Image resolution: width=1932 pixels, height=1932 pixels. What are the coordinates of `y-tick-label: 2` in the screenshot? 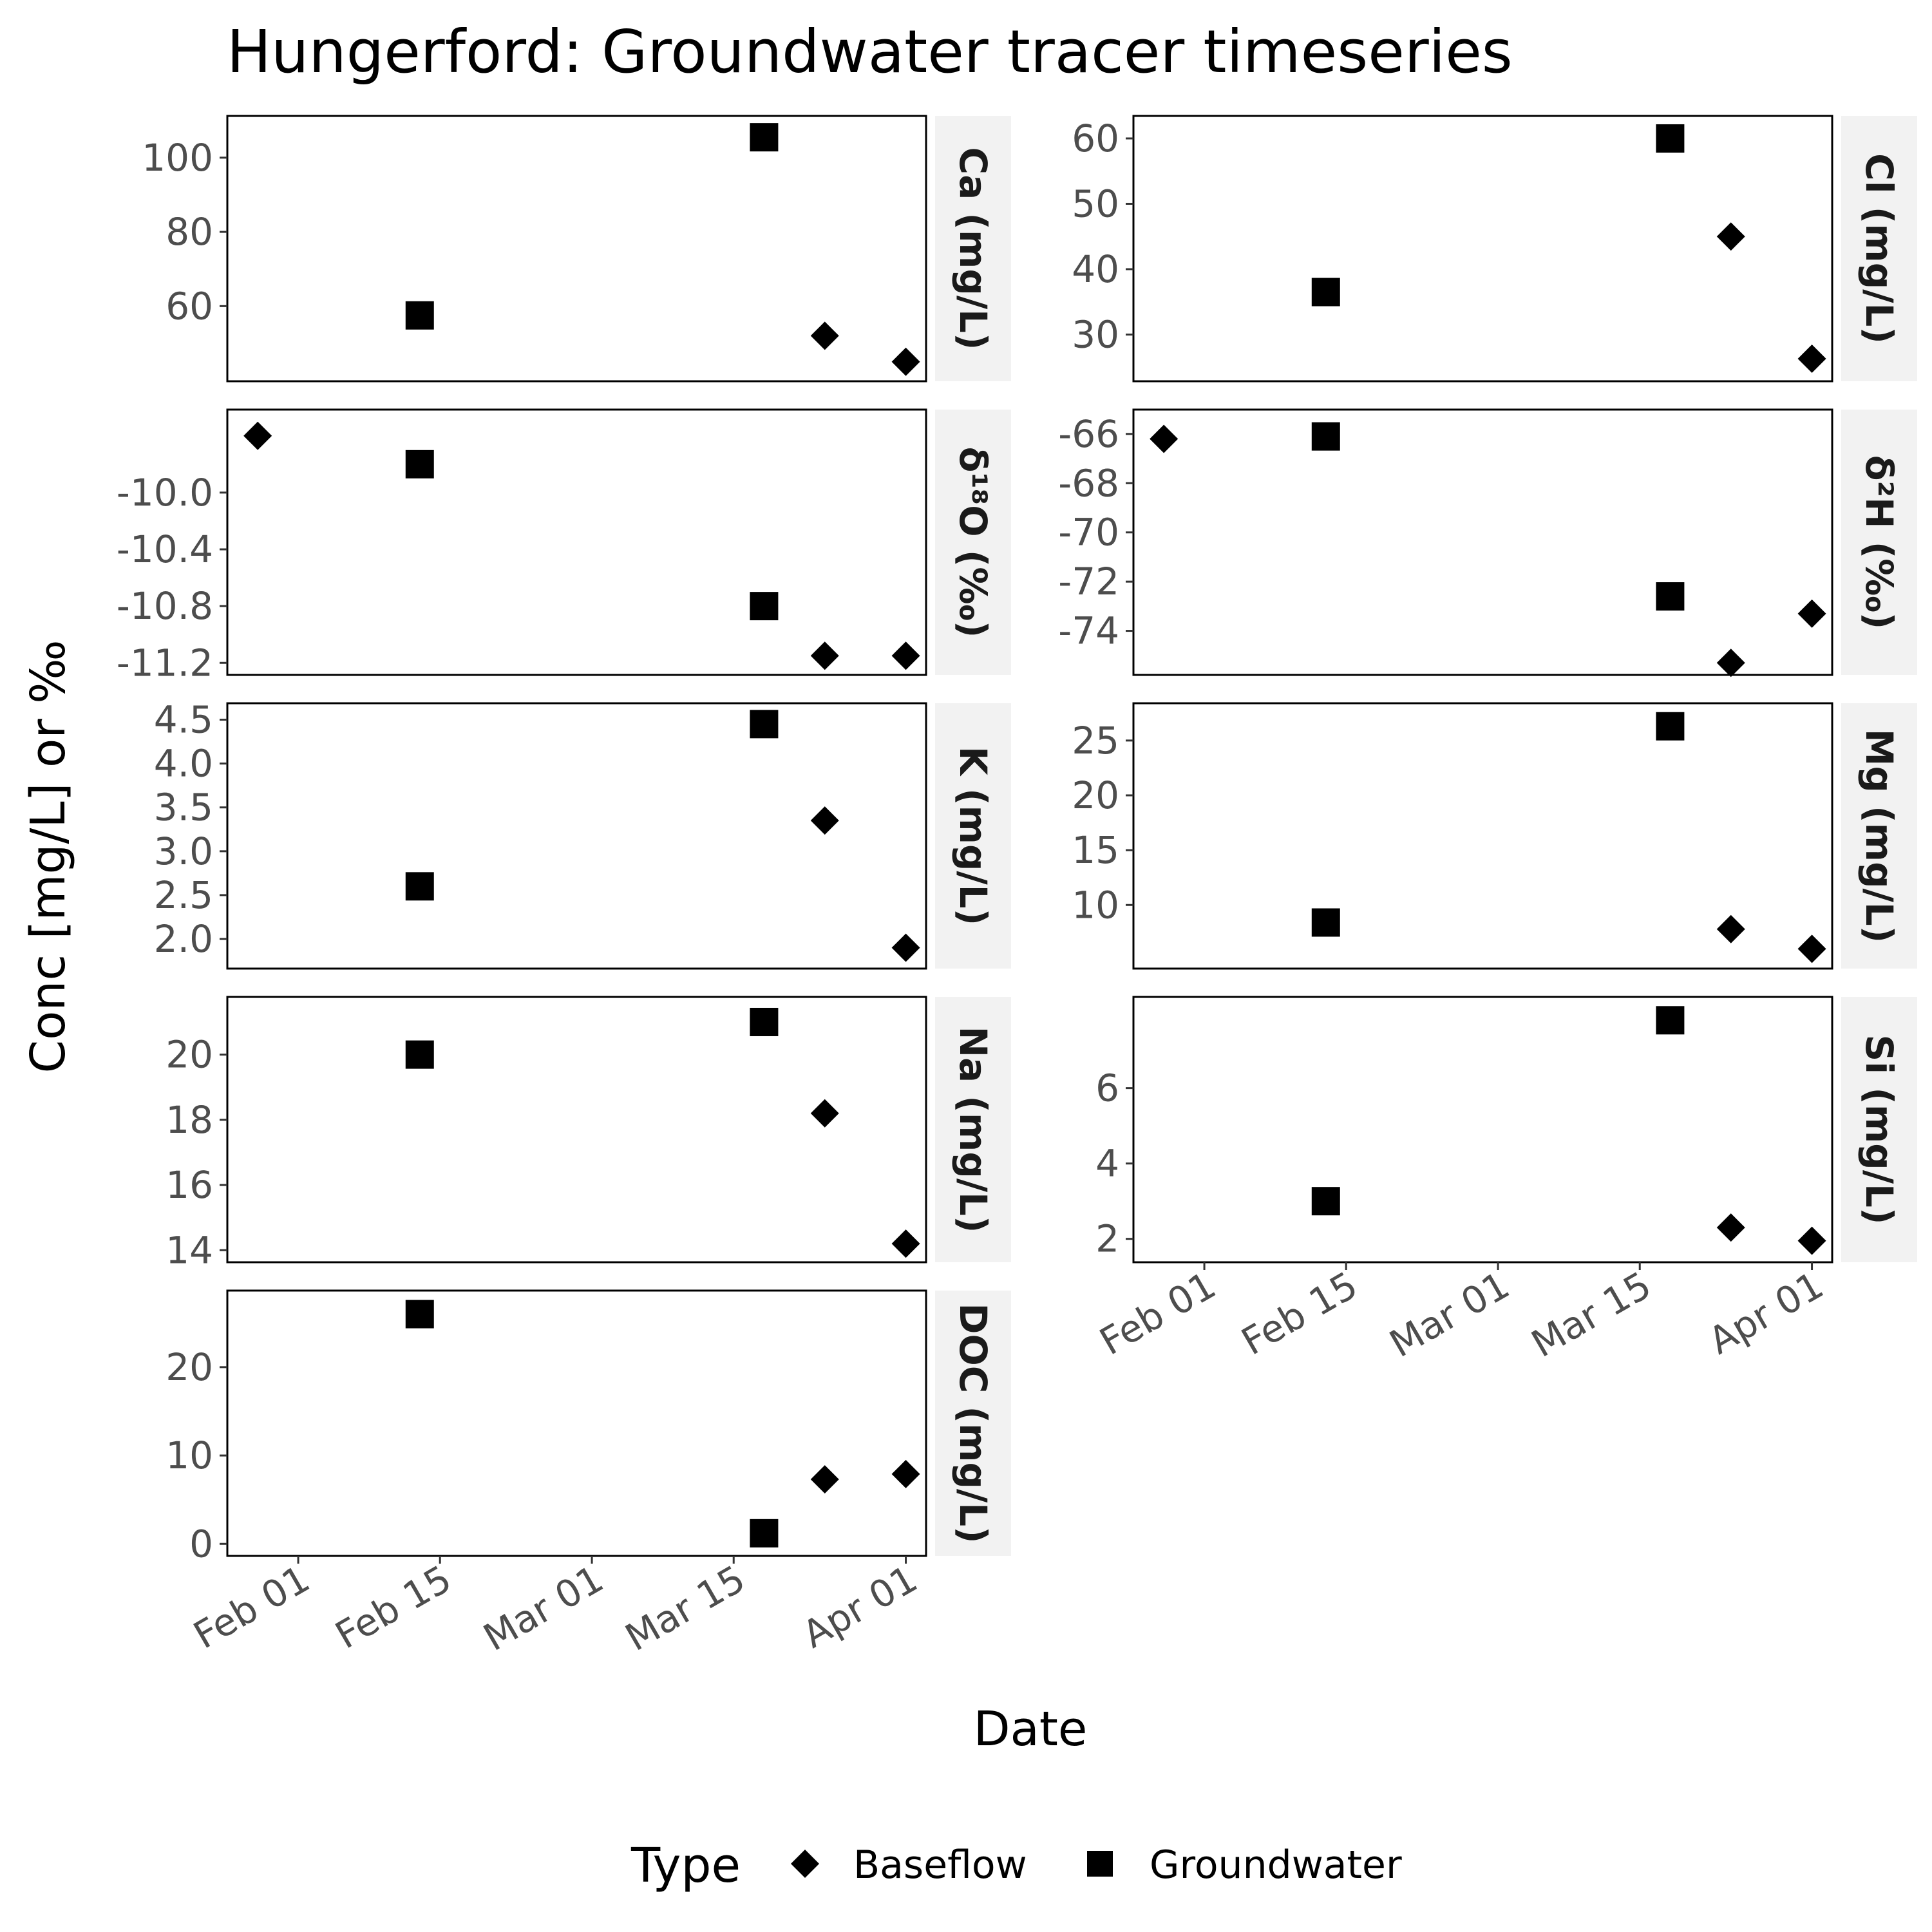 It's located at (1107, 1239).